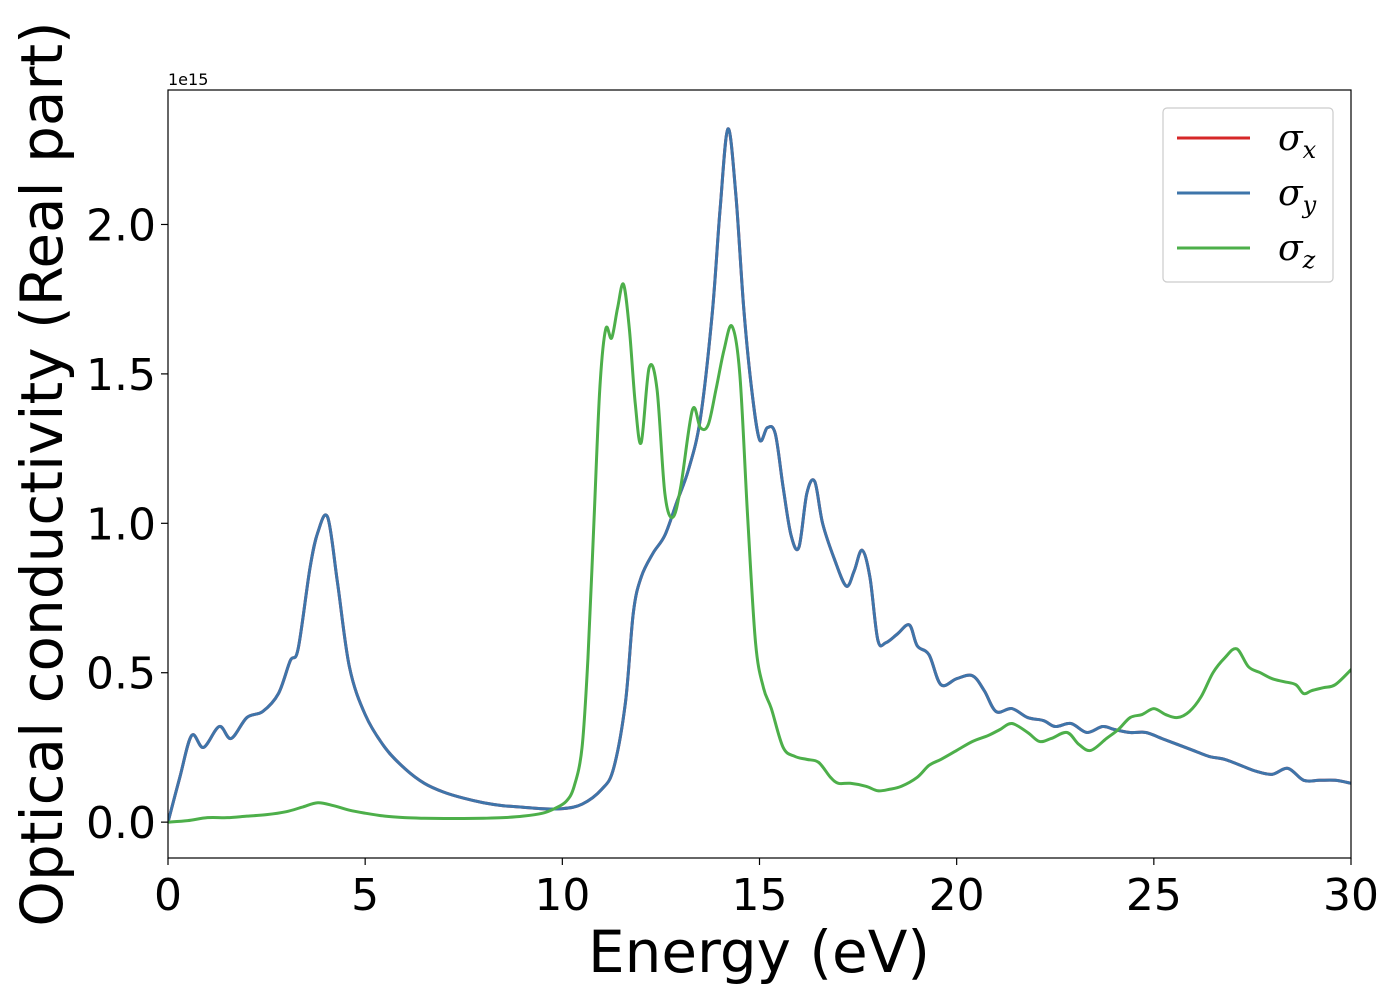 Image resolution: width=1400 pixels, height=1000 pixels. Describe the element at coordinates (42, 473) in the screenshot. I see `y-axis-label: Optical conductivity (Real part)` at that location.